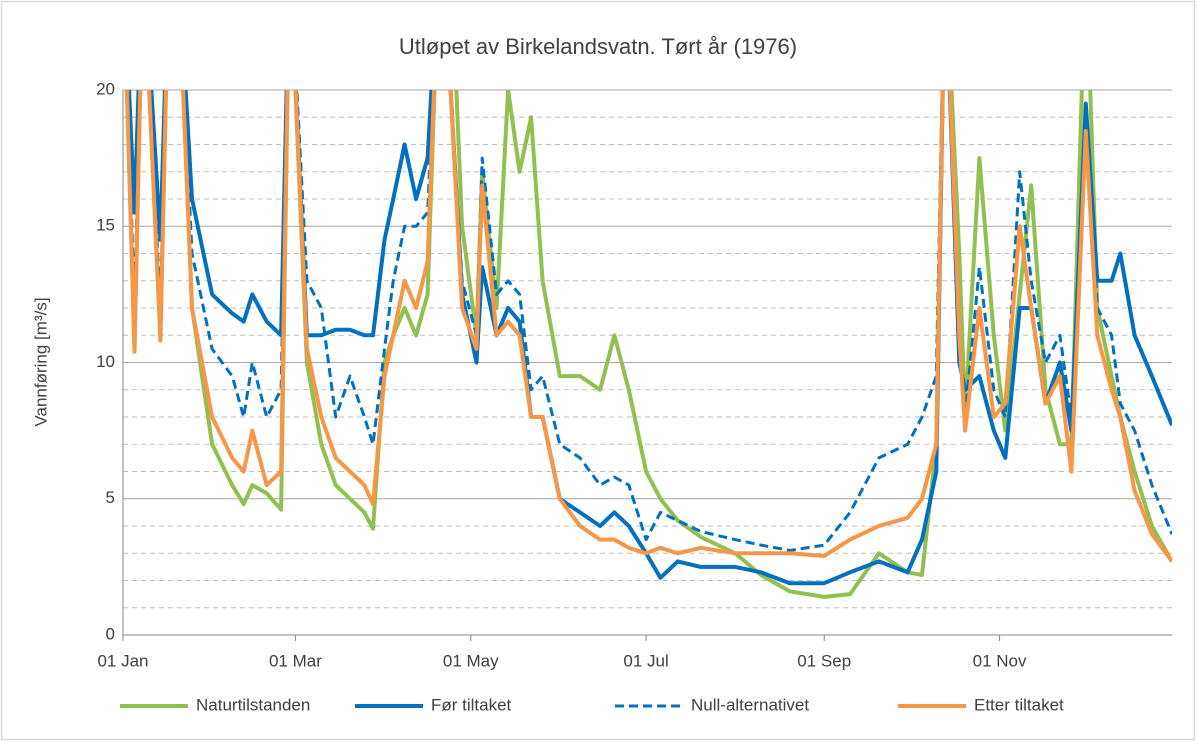  What do you see at coordinates (110, 633) in the screenshot?
I see `y-tick-label: 0` at bounding box center [110, 633].